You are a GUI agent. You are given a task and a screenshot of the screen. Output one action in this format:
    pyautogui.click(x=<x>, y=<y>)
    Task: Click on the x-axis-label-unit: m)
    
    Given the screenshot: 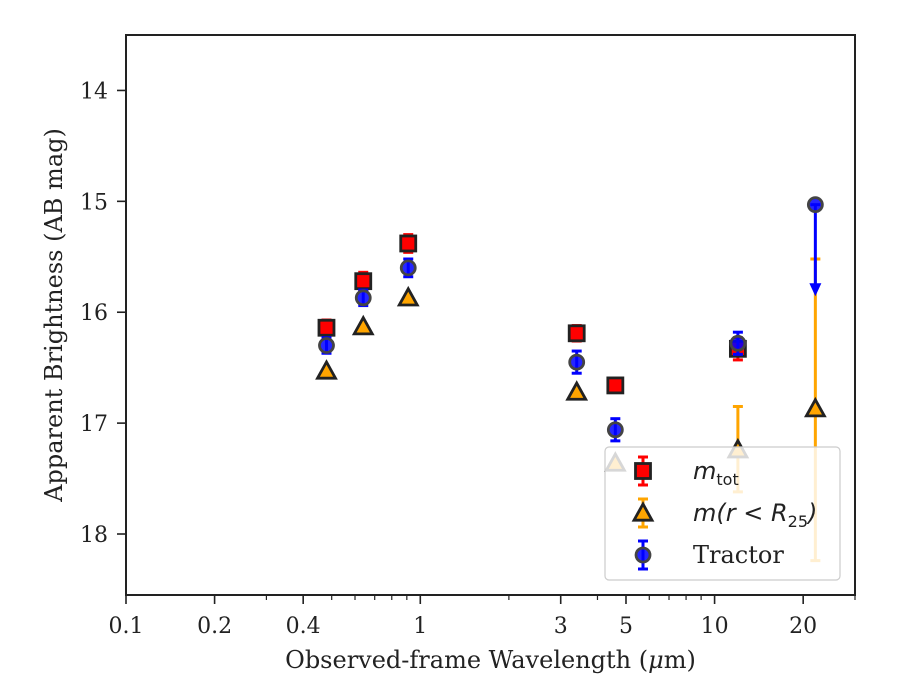 What is the action you would take?
    pyautogui.click(x=680, y=660)
    